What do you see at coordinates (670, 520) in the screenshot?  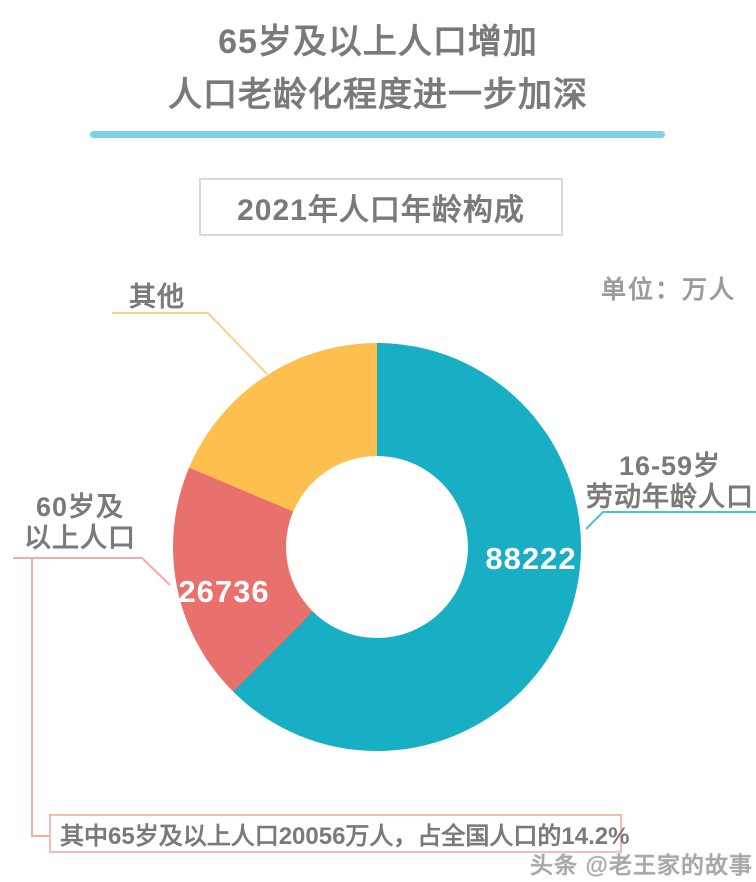 I see `callout-line-working` at bounding box center [670, 520].